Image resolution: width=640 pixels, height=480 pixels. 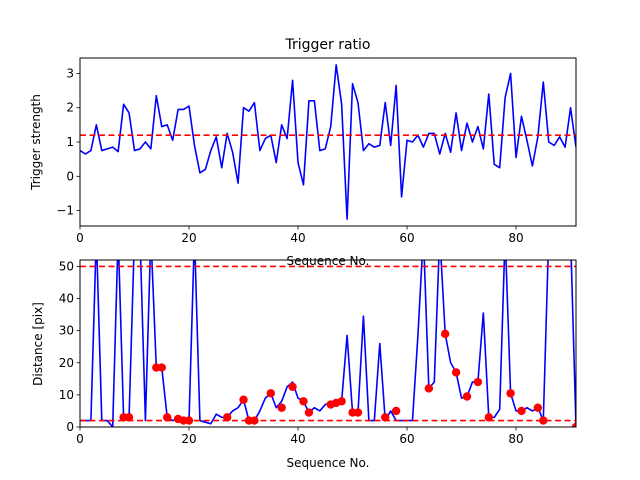 I want to click on y-tick-label: 30, so click(x=66, y=331).